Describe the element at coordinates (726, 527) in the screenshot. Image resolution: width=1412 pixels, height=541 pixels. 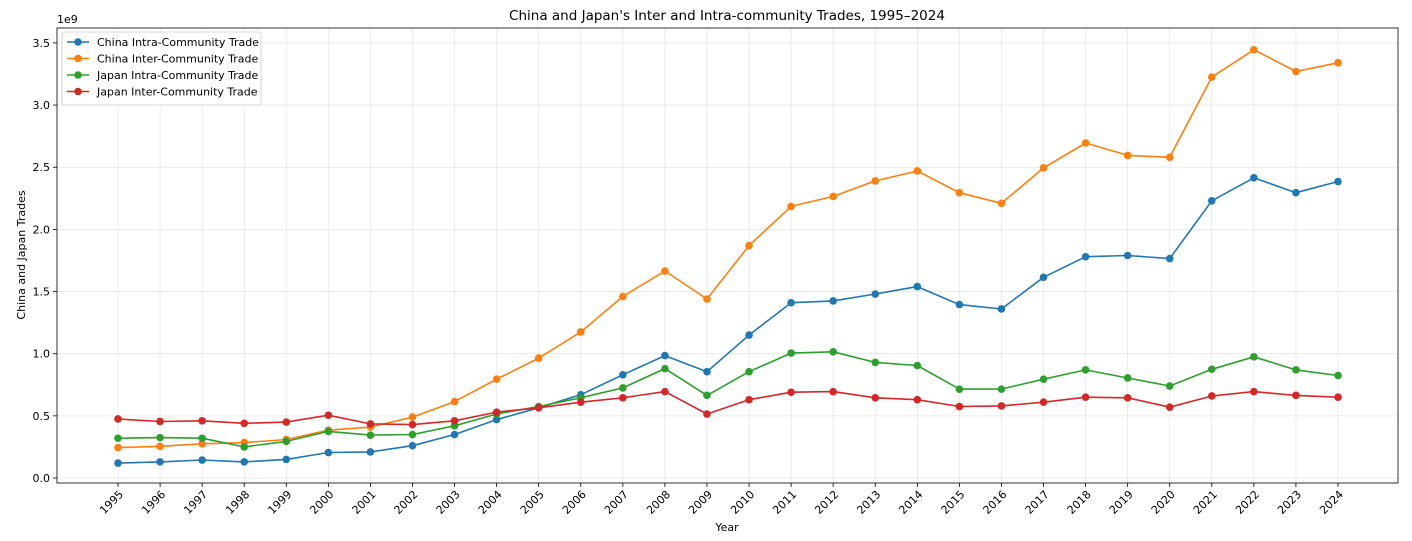
I see `x-axis-label: Year` at that location.